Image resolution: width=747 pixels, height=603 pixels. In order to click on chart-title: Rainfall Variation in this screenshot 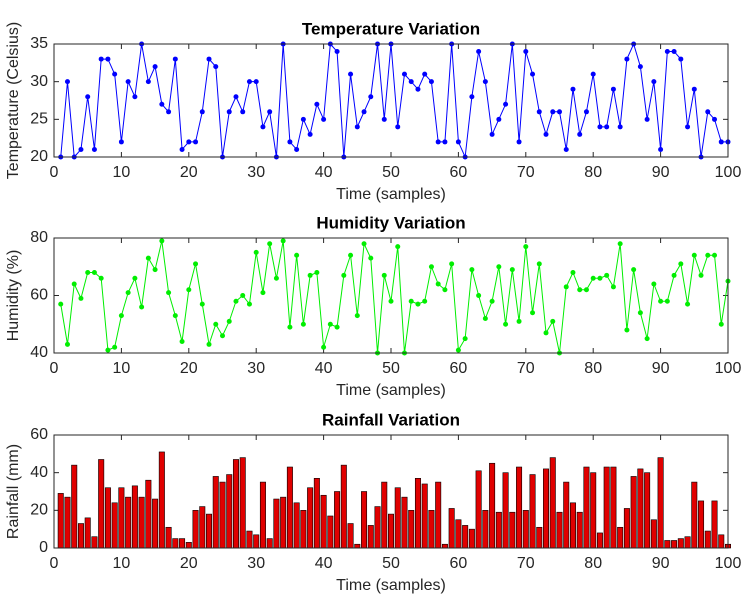, I will do `click(391, 419)`.